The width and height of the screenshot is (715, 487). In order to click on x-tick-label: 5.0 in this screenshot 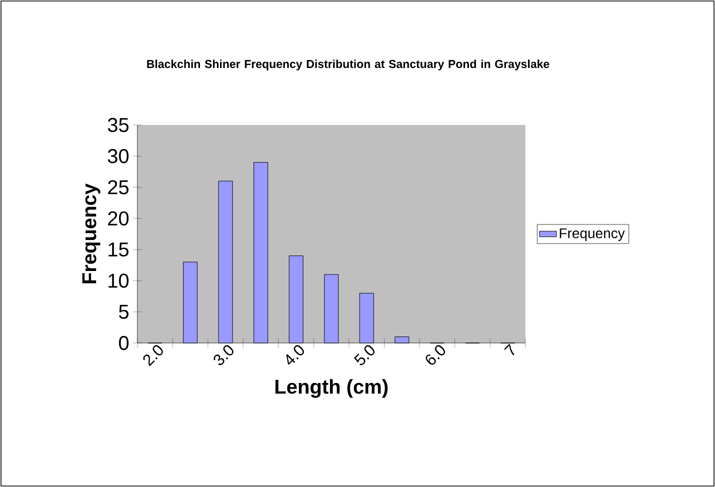, I will do `click(364, 355)`.